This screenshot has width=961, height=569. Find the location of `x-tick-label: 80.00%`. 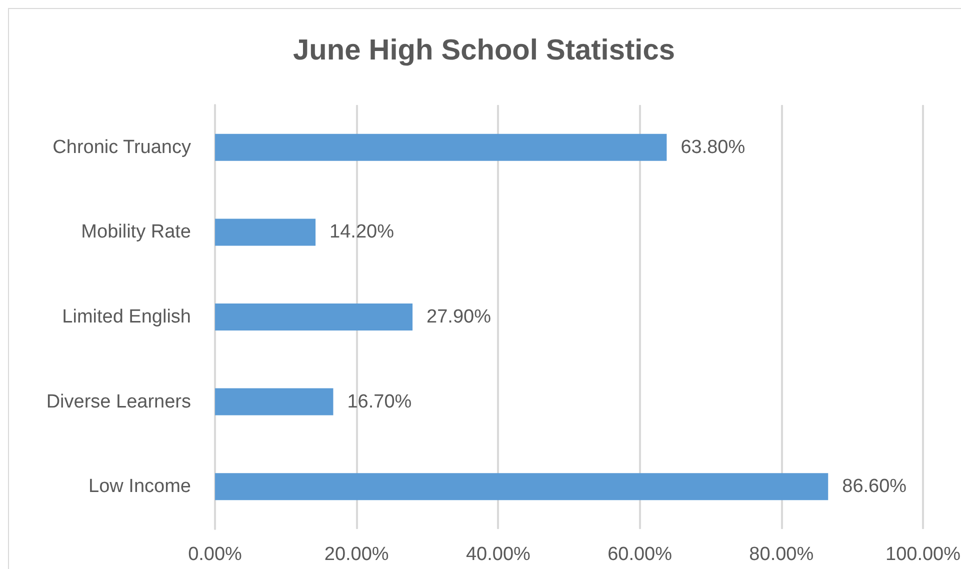

x-tick-label: 80.00% is located at coordinates (781, 554).